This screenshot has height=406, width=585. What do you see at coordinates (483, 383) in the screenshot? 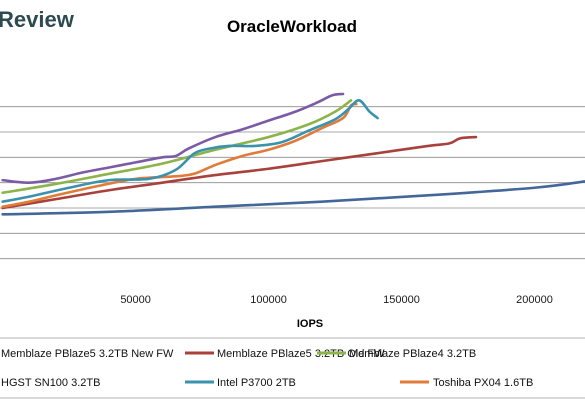
I see `legend-label: Toshiba PX04 1.6TB` at bounding box center [483, 383].